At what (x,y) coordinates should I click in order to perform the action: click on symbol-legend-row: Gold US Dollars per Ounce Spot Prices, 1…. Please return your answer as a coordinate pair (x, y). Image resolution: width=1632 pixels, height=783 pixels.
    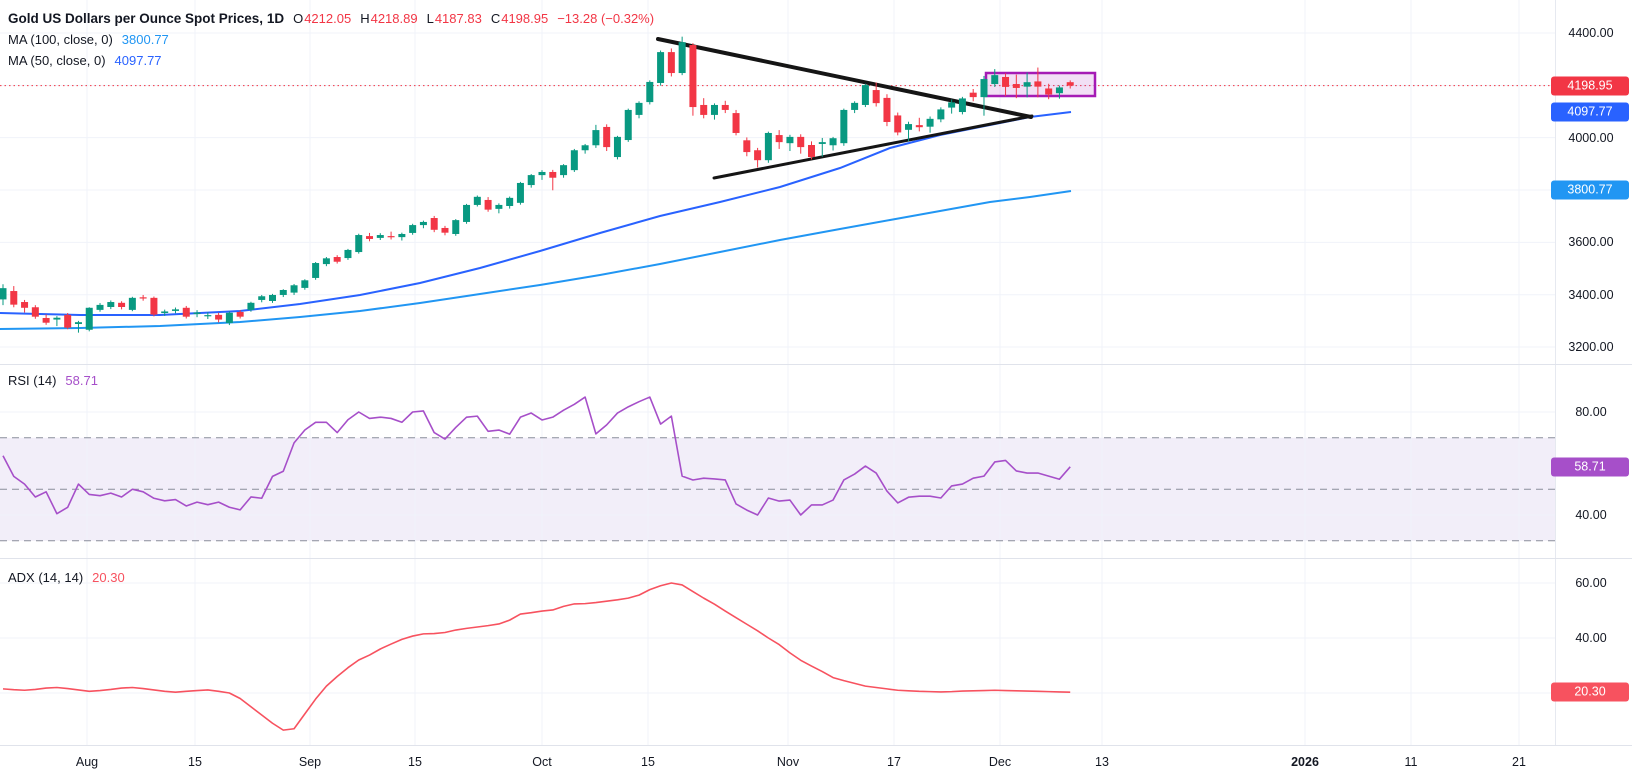
    Looking at the image, I should click on (331, 19).